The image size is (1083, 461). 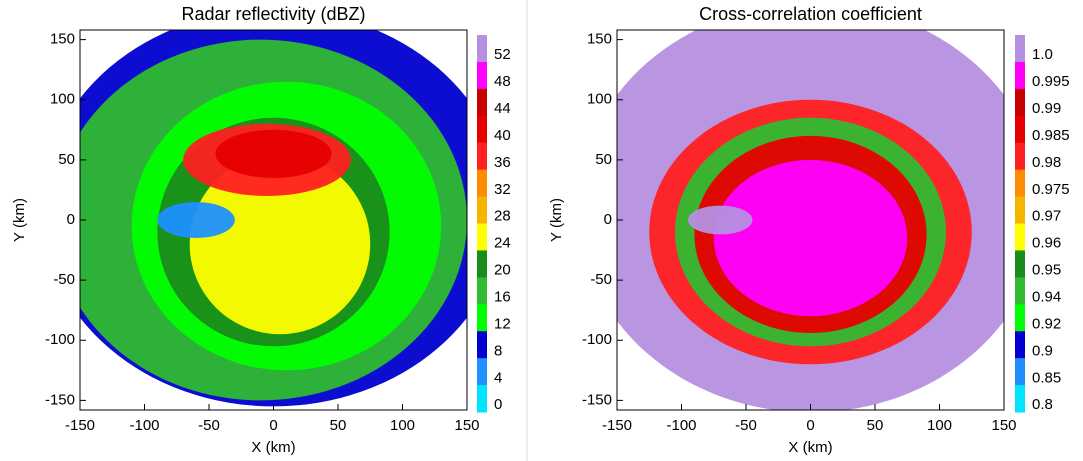 I want to click on colorbar-label: 0.97, so click(x=1046, y=216).